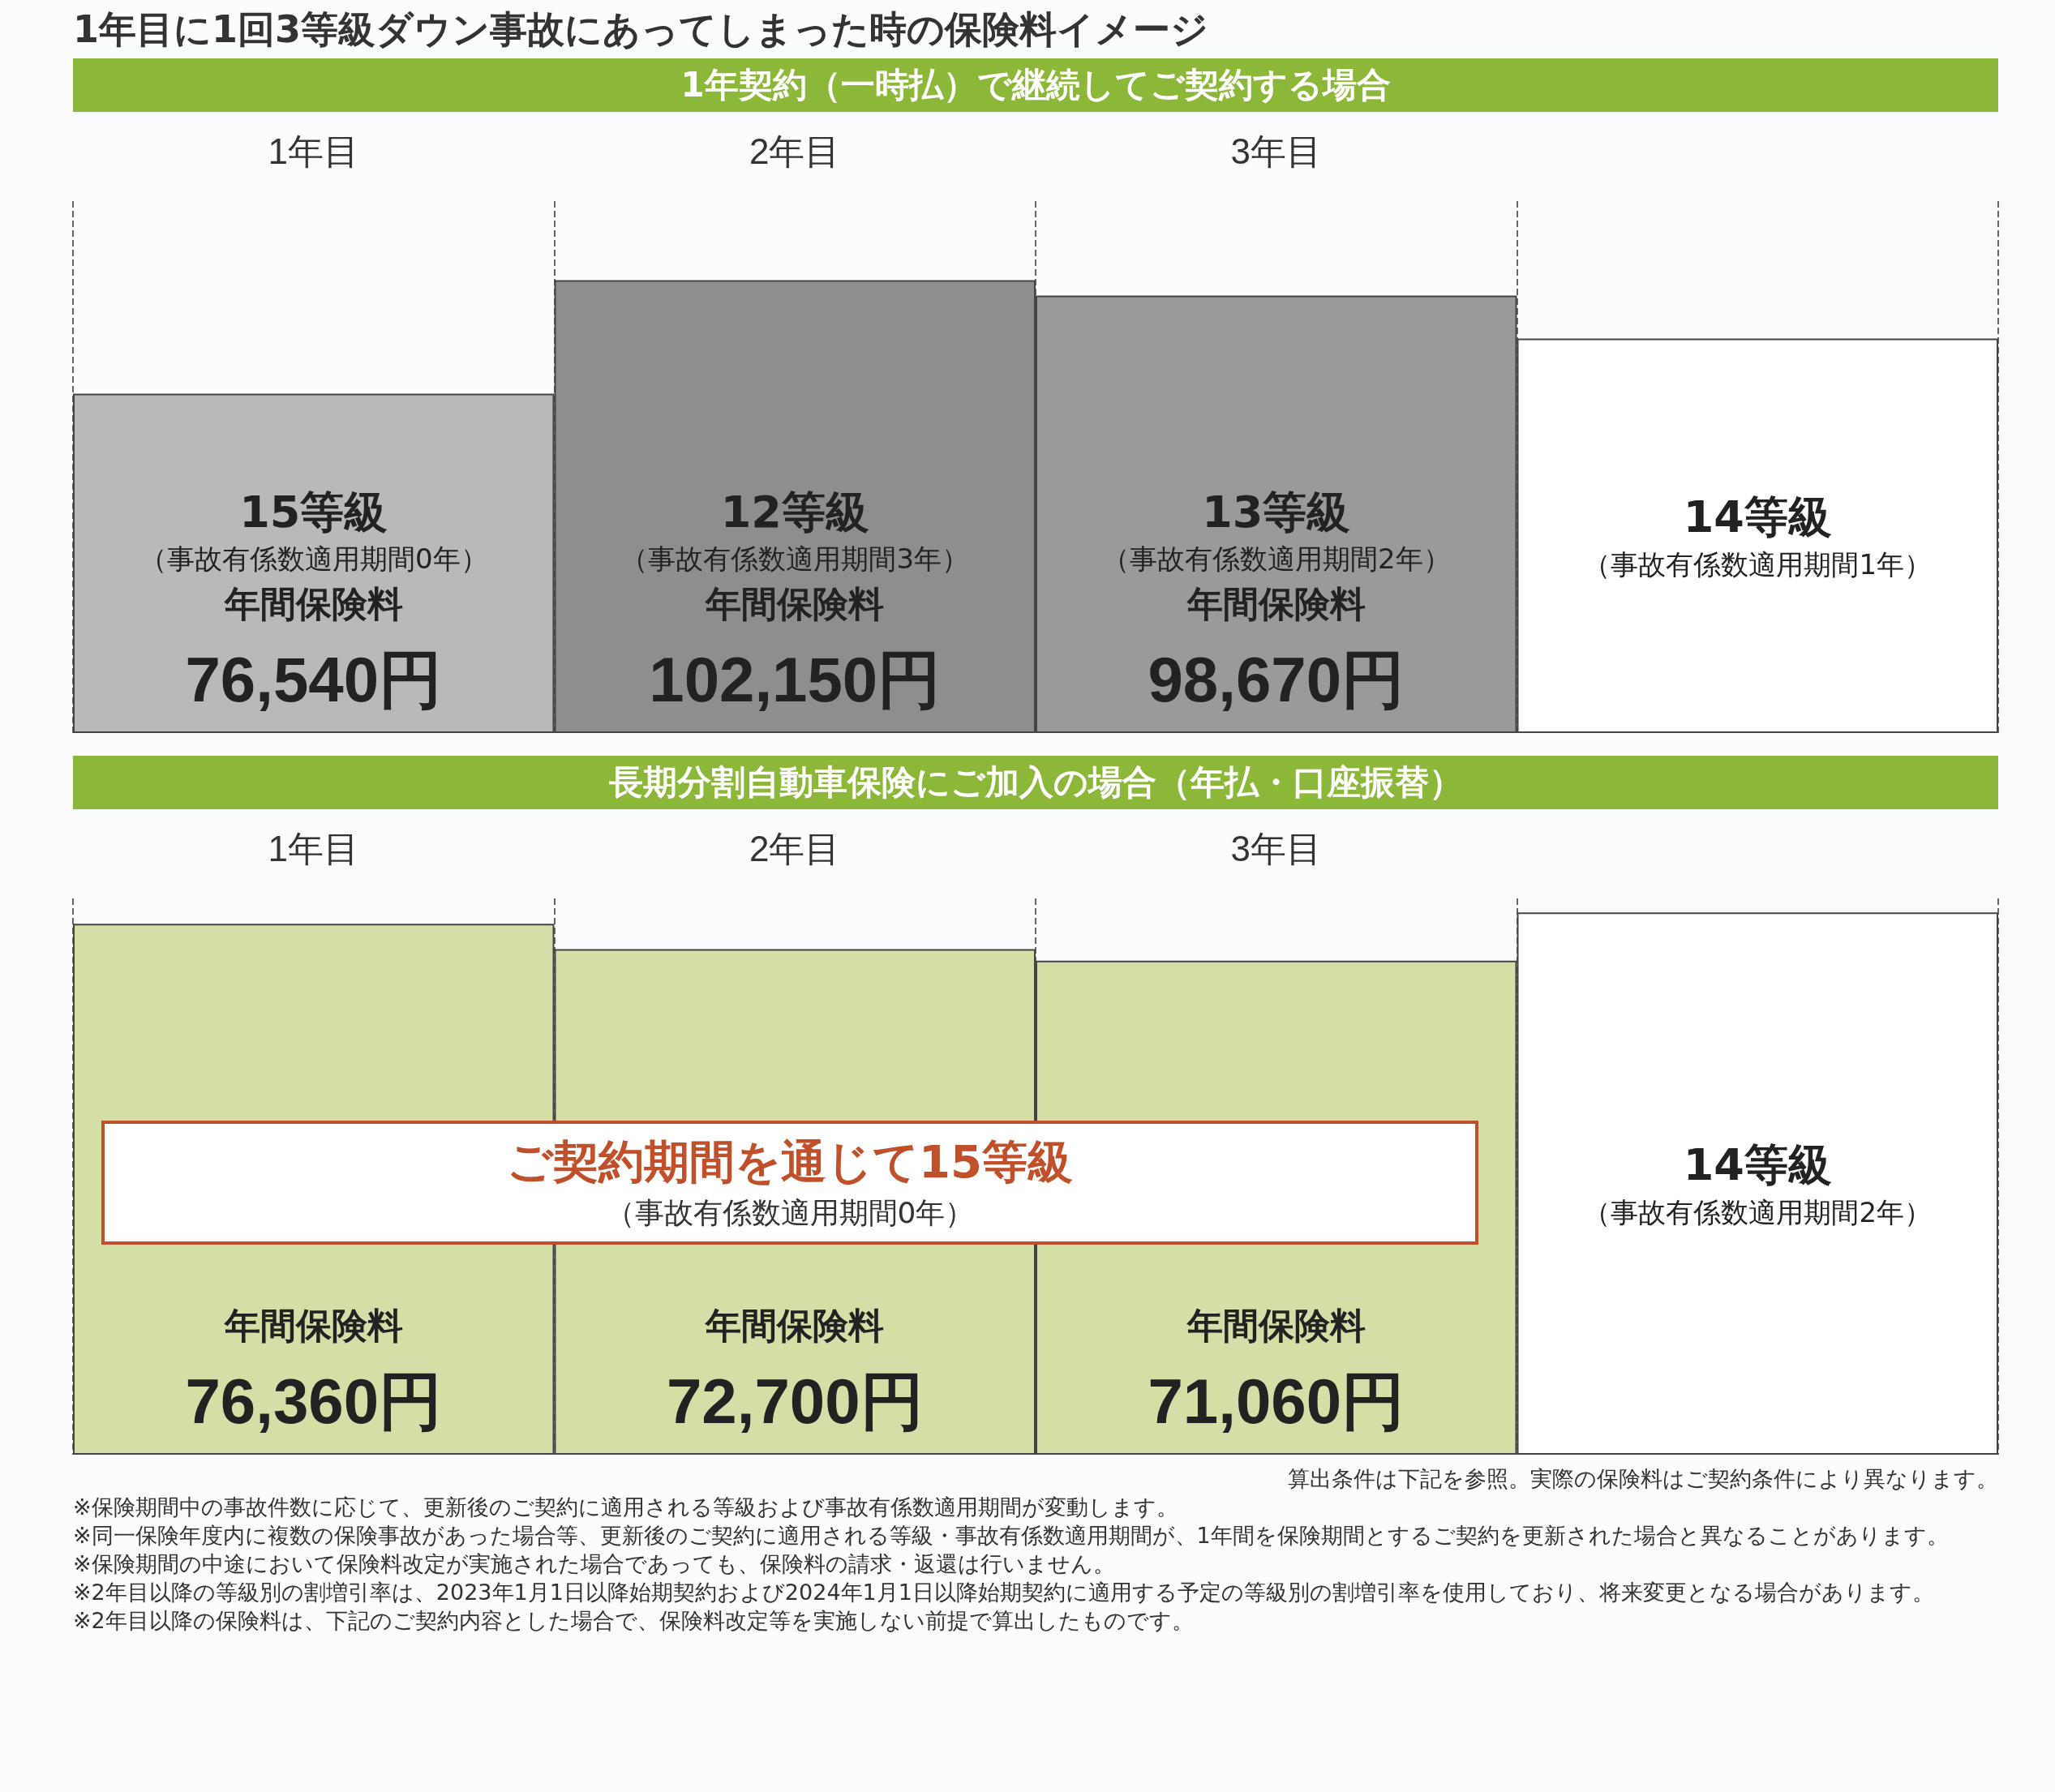  Describe the element at coordinates (1004, 1593) in the screenshot. I see `text: ※2年目以降の等級別の割増引率は、2023年1月1日以降始期契約および2024年1月1日以降始期契約に適用する予定の等級別の割増引率を使用しており、将来変更となる場合があります。` at that location.